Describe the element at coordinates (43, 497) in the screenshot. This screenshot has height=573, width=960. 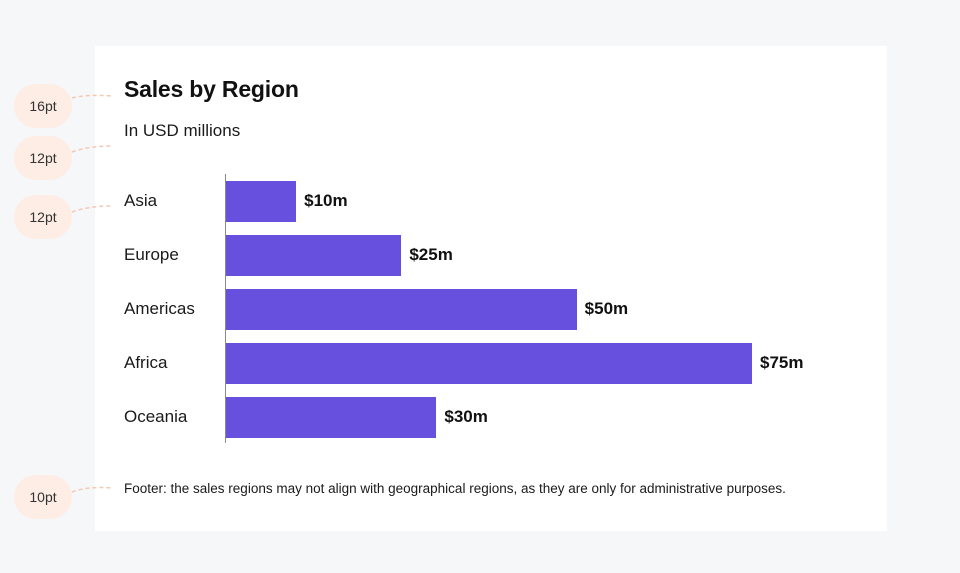
I see `annotation-footer-size: 10pt` at that location.